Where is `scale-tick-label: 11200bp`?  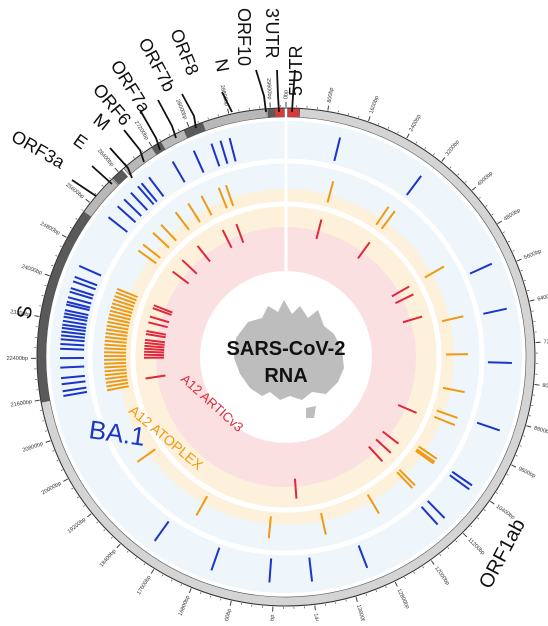
scale-tick-label: 11200bp is located at coordinates (475, 546).